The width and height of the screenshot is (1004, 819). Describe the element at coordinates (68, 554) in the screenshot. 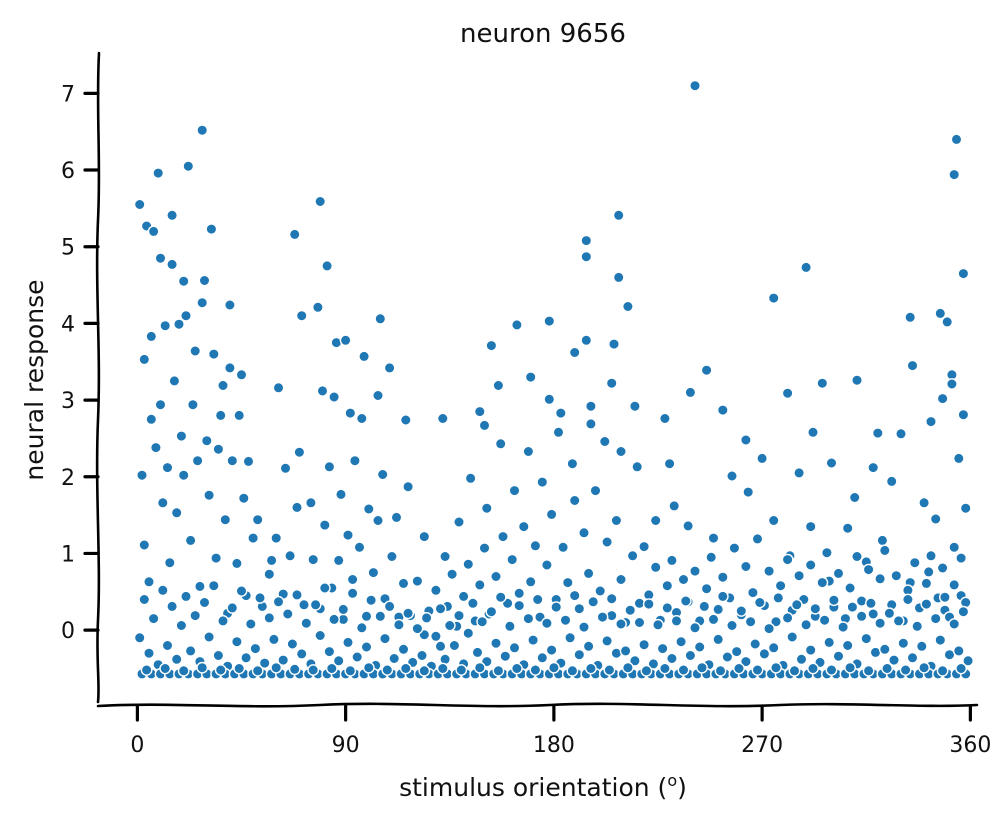

I see `y-tick-label: 1` at that location.